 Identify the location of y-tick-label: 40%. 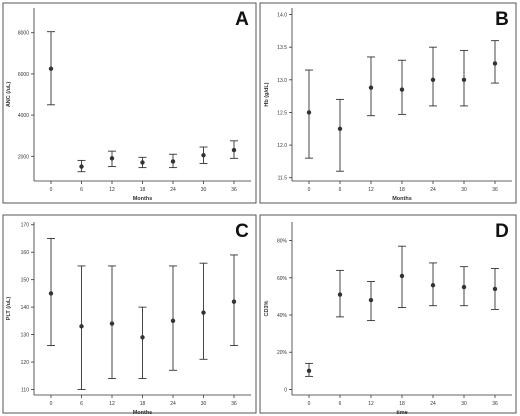
(282, 316).